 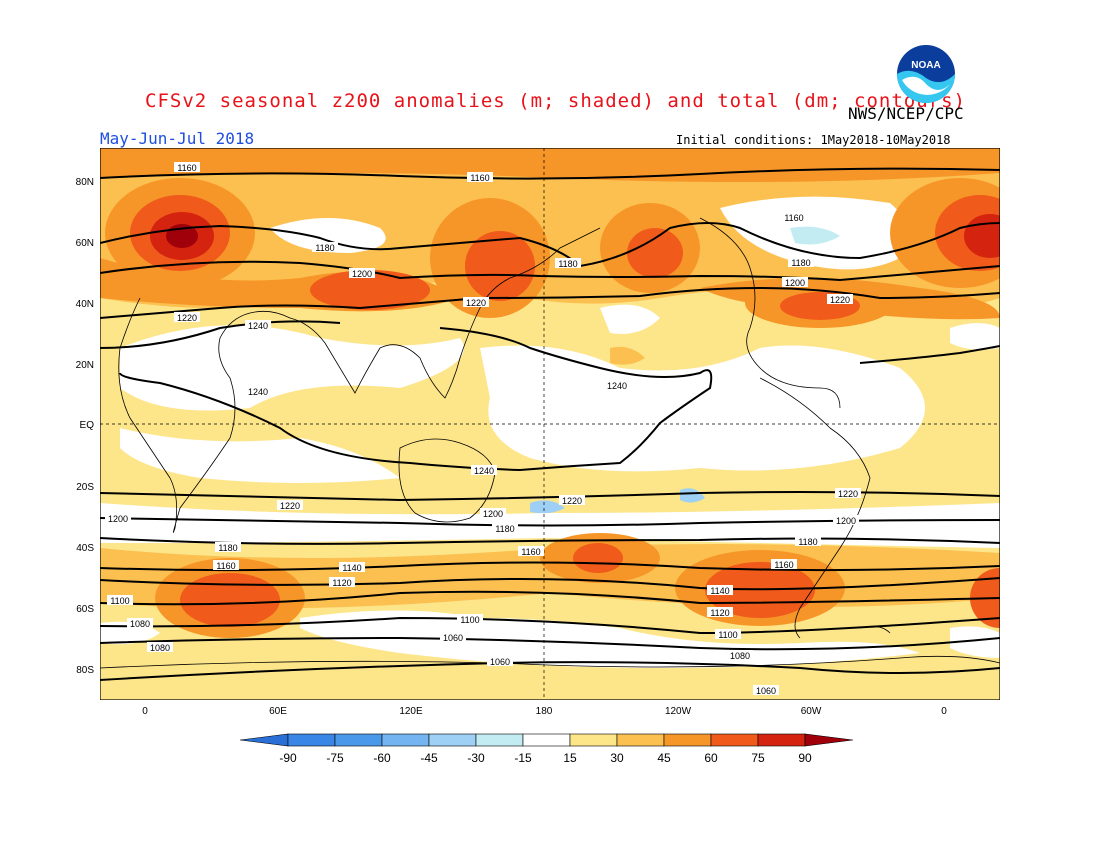 I want to click on logo-text: NOAA, so click(x=925, y=65).